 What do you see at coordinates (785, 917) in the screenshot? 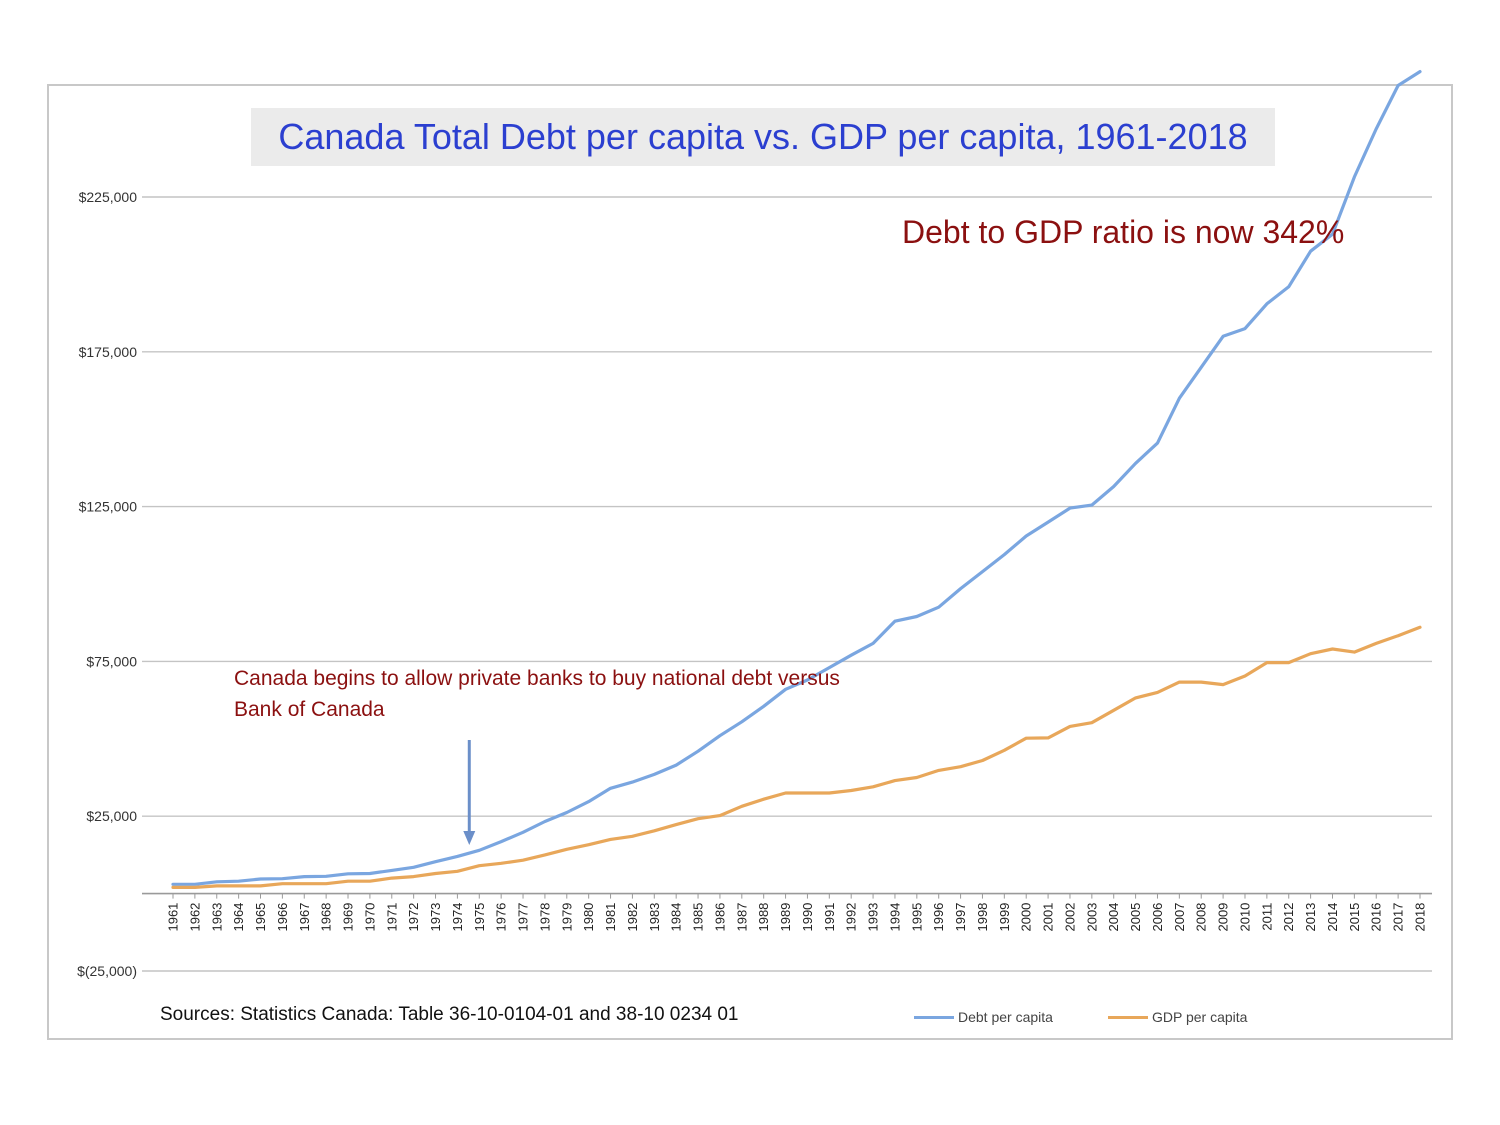
I see `x-tick-label: 1989` at bounding box center [785, 917].